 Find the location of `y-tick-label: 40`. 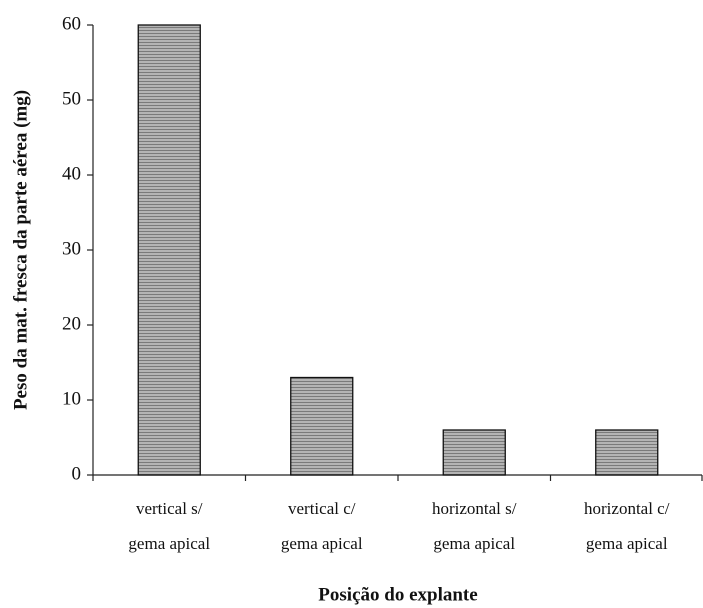

y-tick-label: 40 is located at coordinates (71, 173).